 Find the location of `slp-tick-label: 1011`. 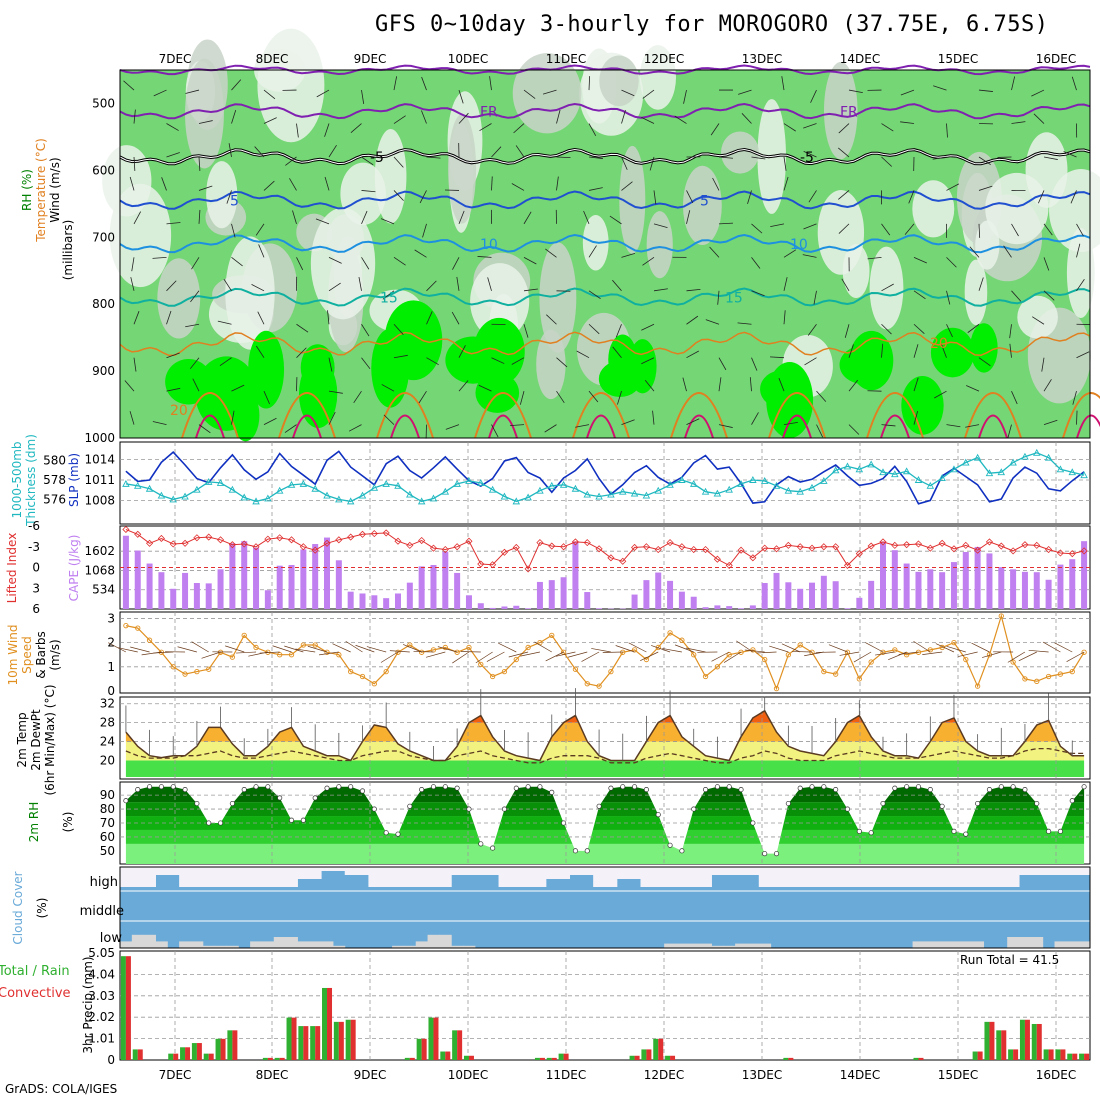

slp-tick-label: 1011 is located at coordinates (99, 480).